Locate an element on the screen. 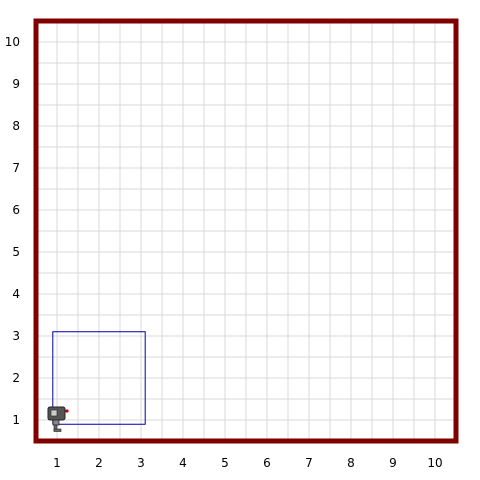 The width and height of the screenshot is (480, 480). robot-eye-red is located at coordinates (67, 411).